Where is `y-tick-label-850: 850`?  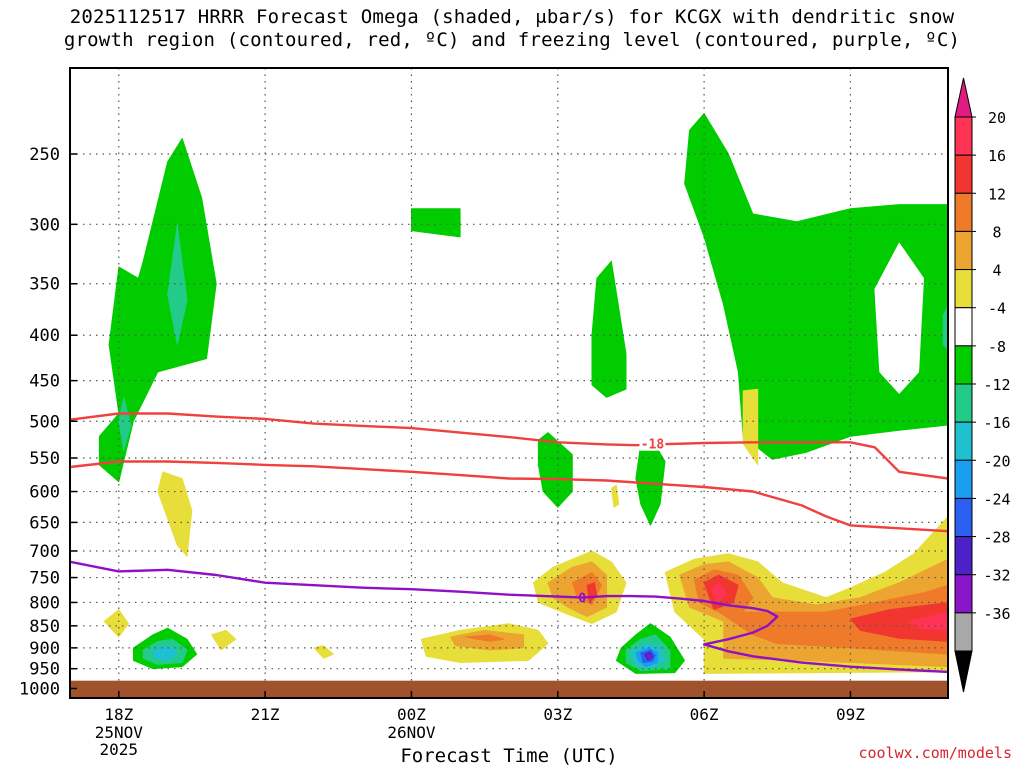 y-tick-label-850: 850 is located at coordinates (44, 627).